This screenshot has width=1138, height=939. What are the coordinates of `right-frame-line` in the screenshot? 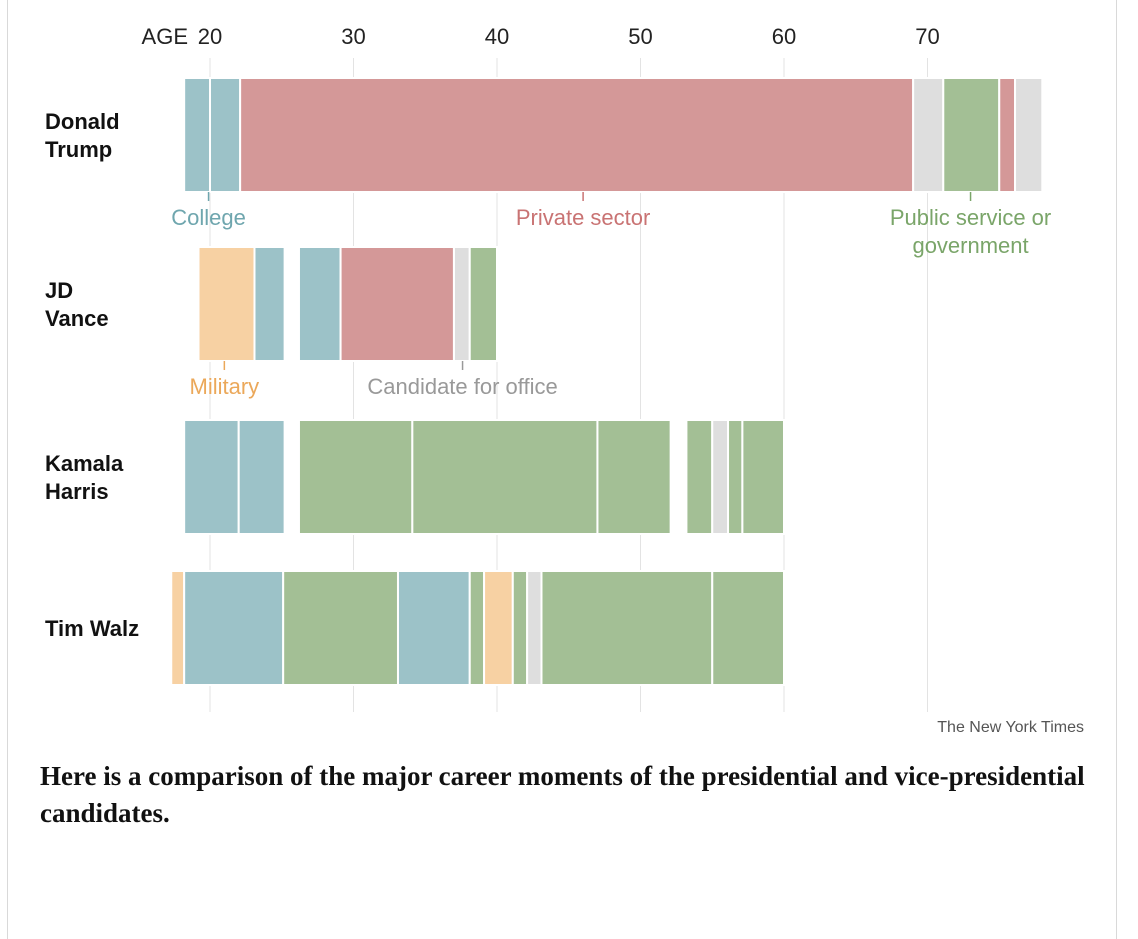 It's located at (1116, 469).